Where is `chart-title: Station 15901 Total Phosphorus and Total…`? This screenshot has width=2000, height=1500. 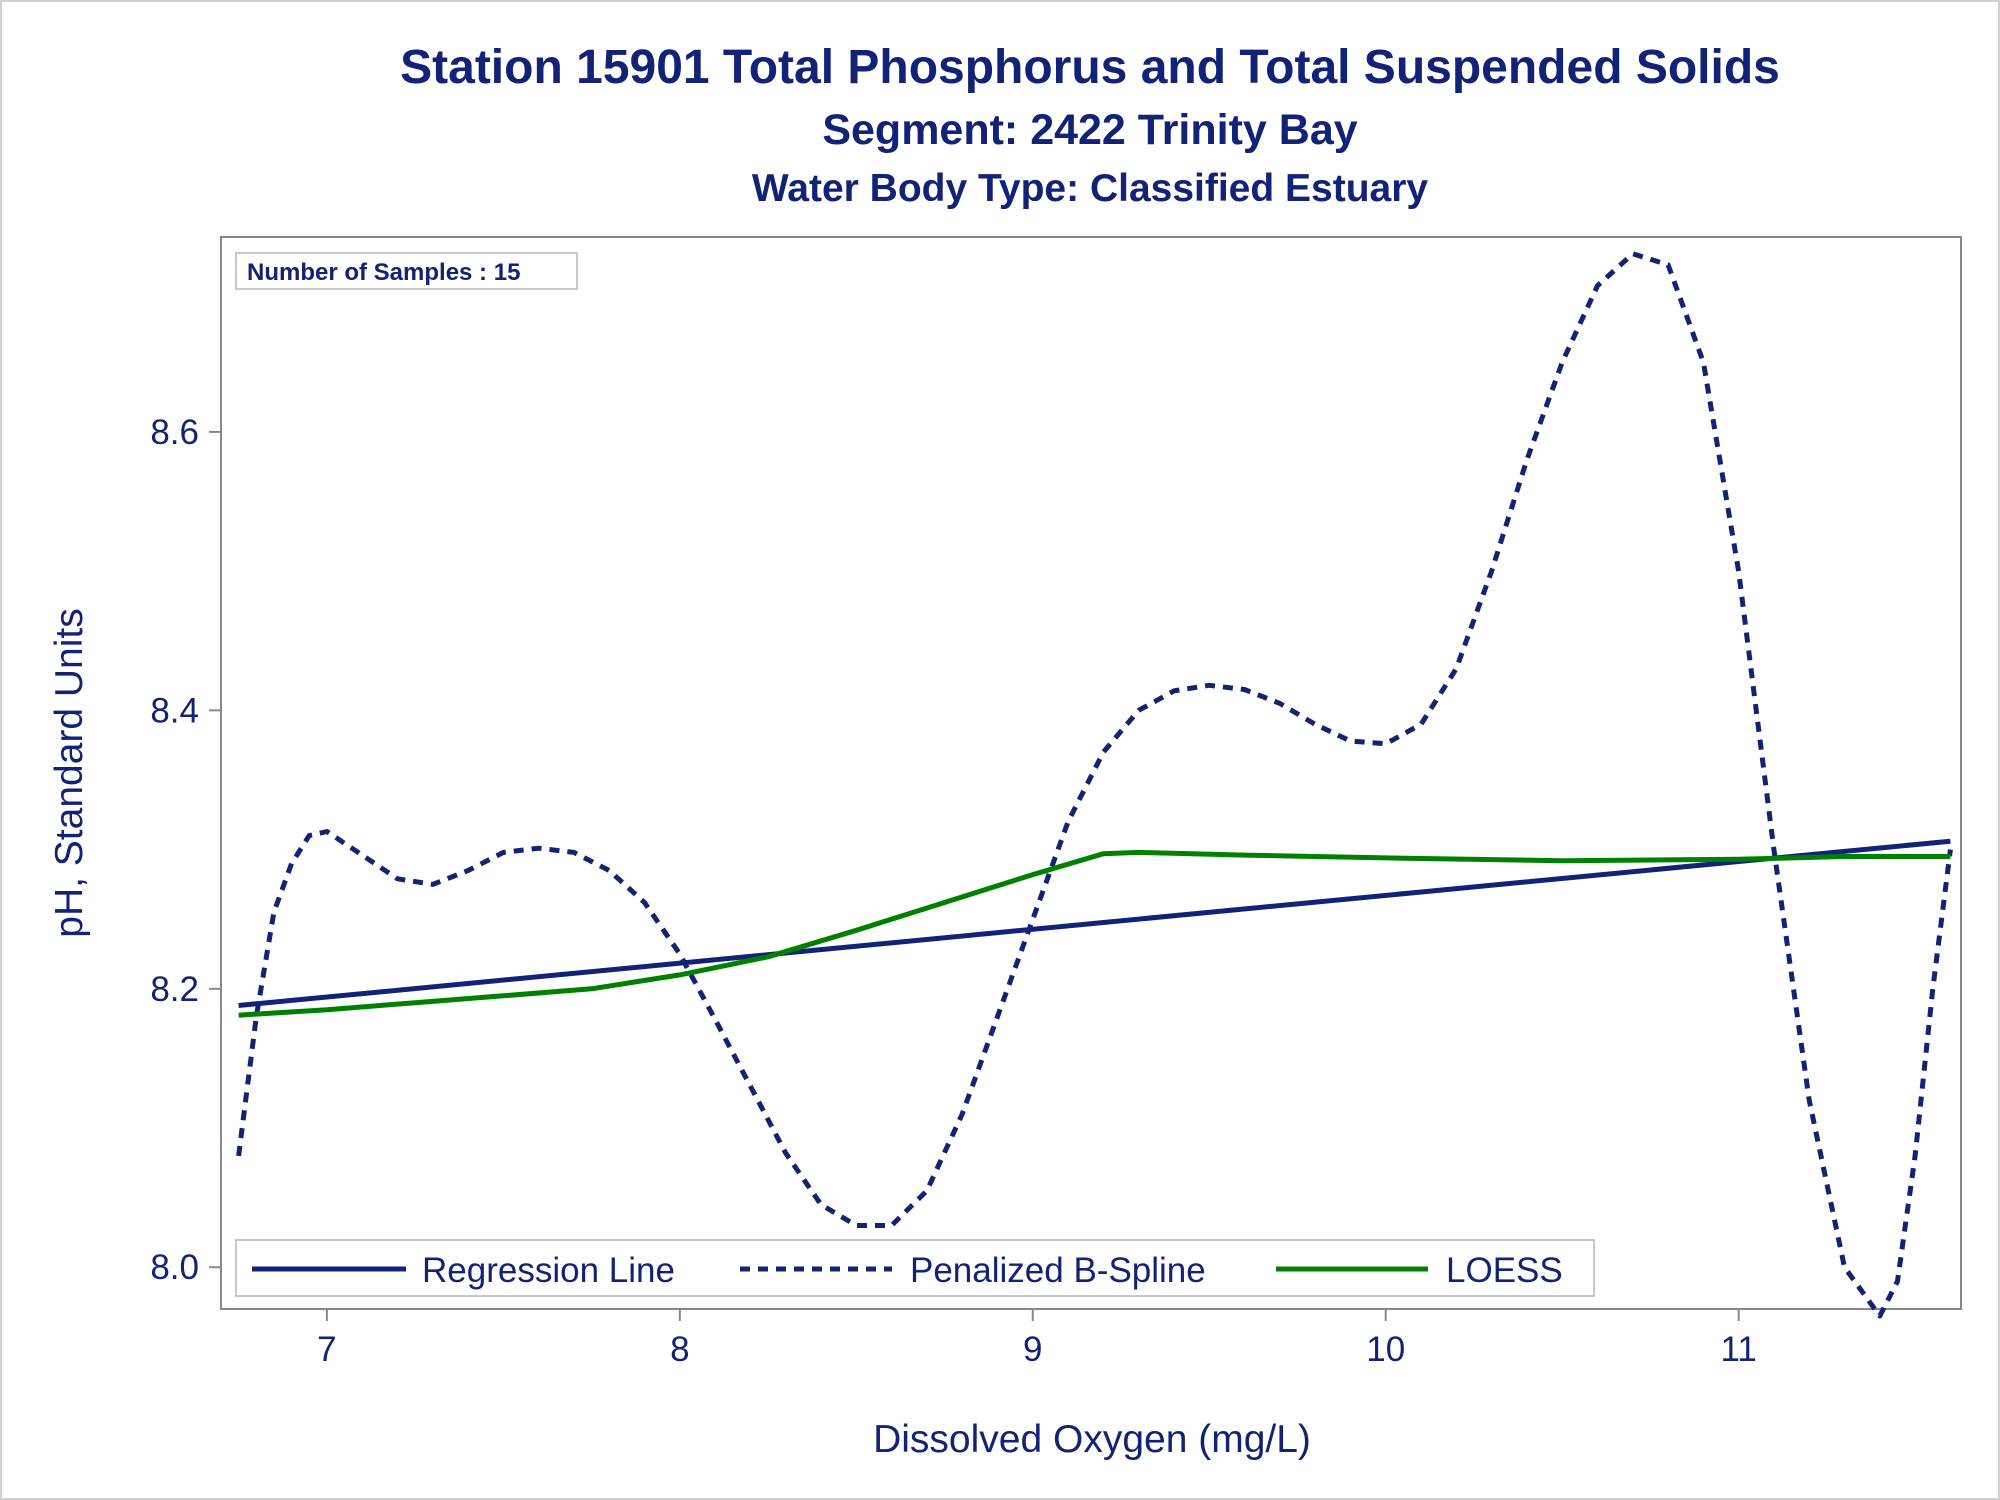
chart-title: Station 15901 Total Phosphorus and Total… is located at coordinates (1090, 67).